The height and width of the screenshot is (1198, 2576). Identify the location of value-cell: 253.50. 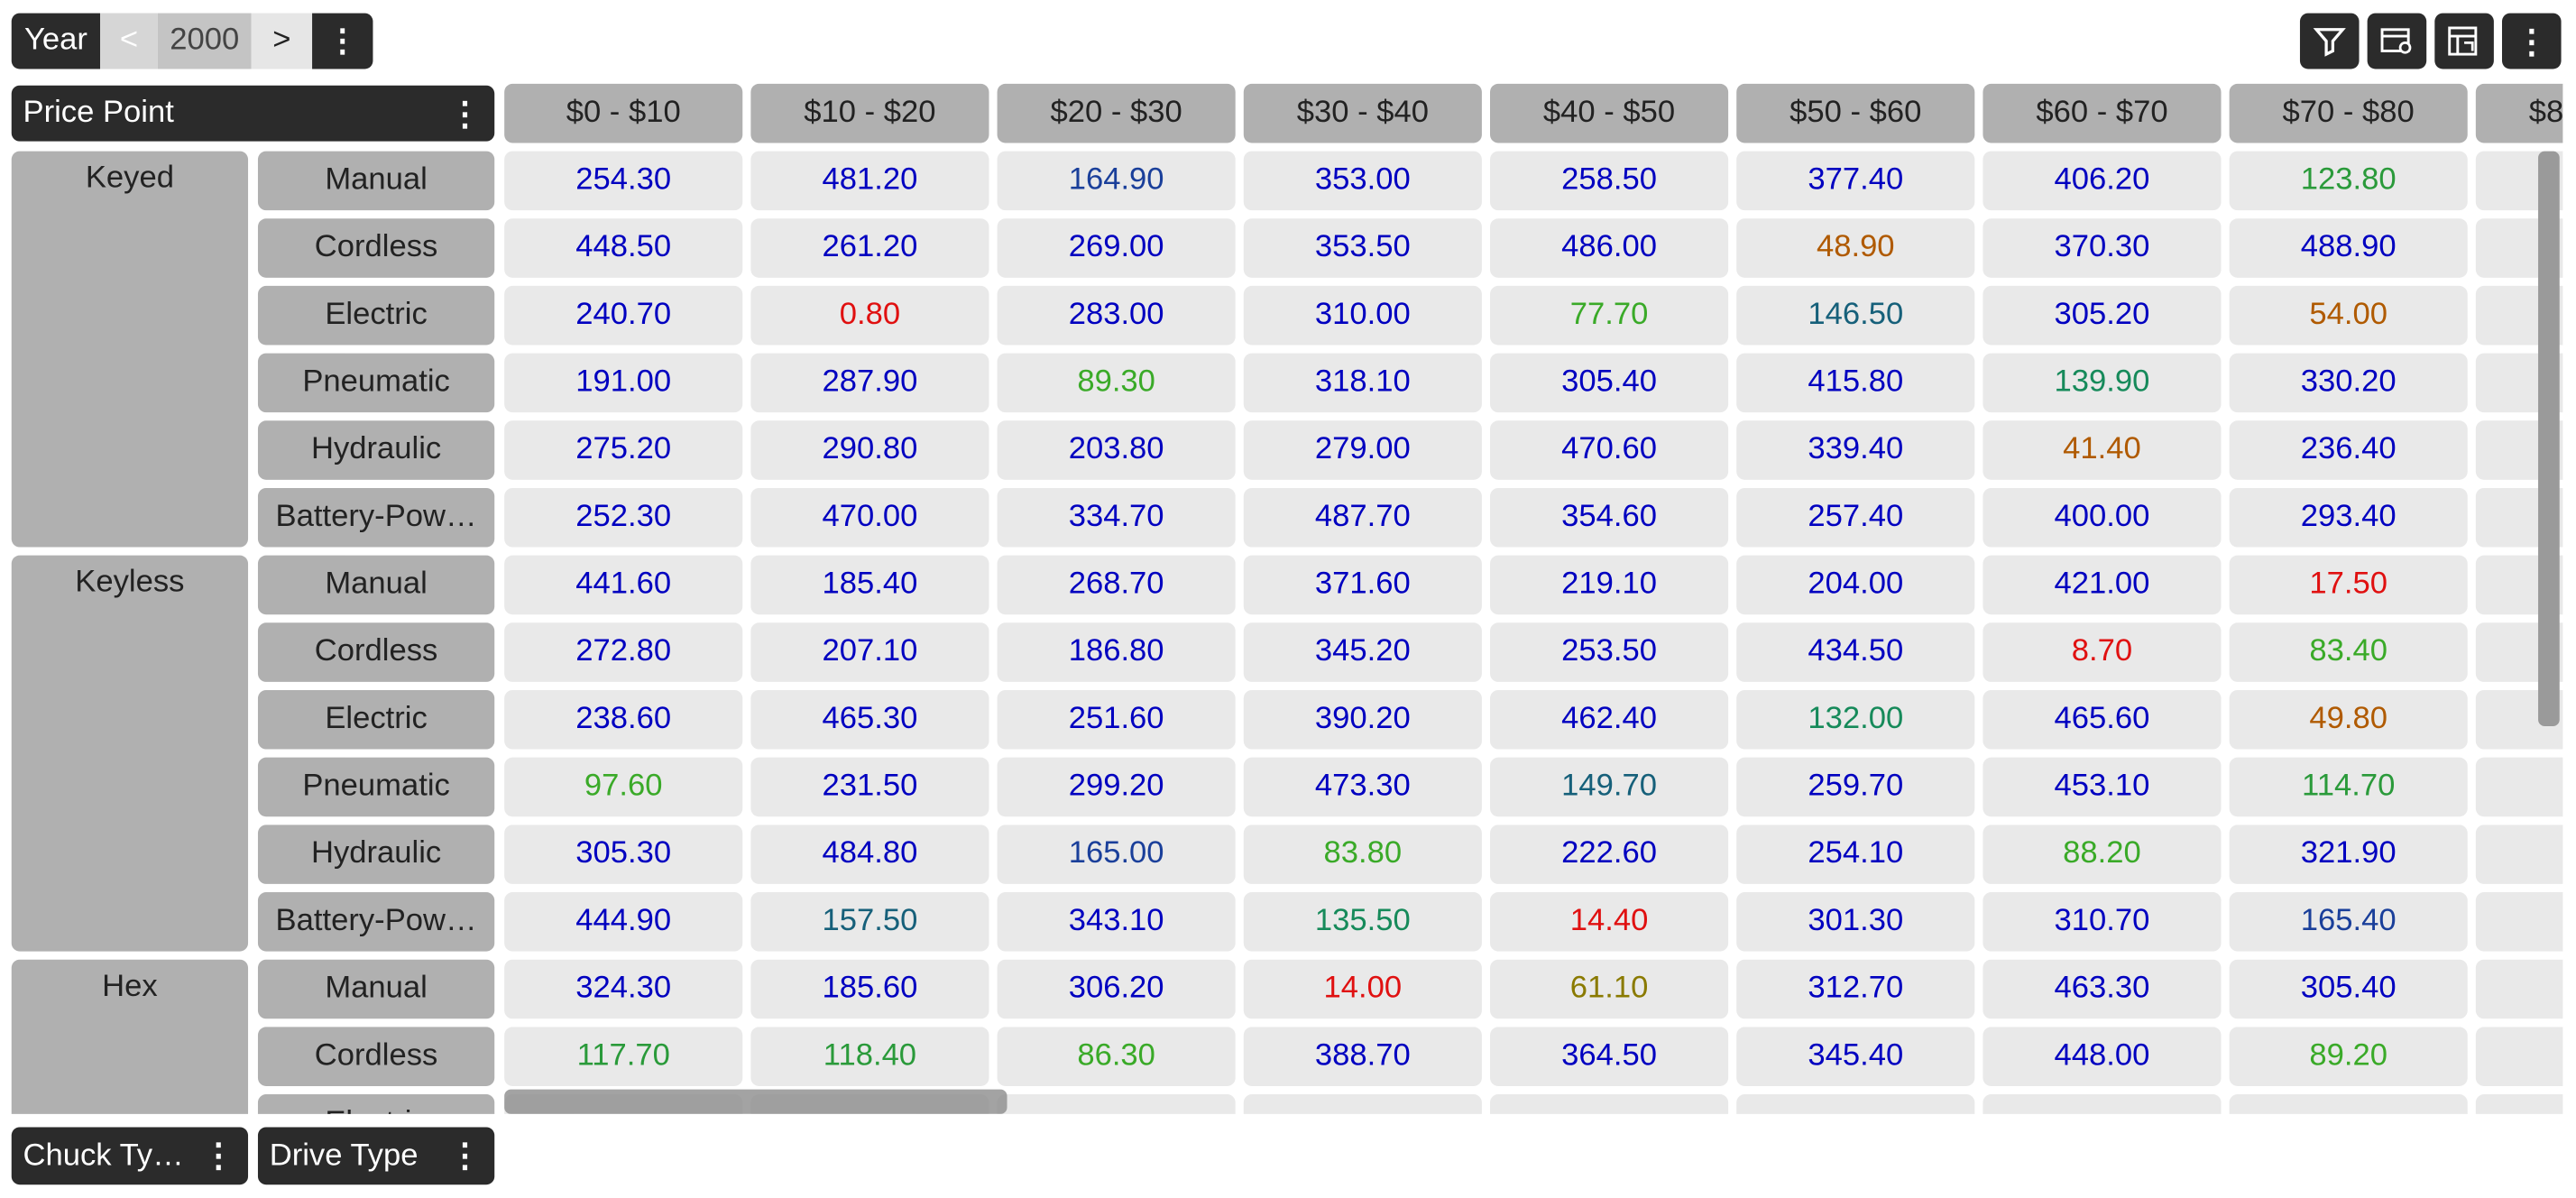
(1609, 652).